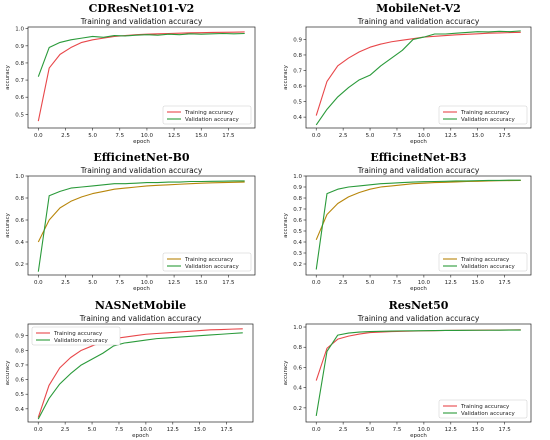 This screenshot has width=550, height=440. What do you see at coordinates (418, 8) in the screenshot?
I see `model-title: MobileNet-V2` at bounding box center [418, 8].